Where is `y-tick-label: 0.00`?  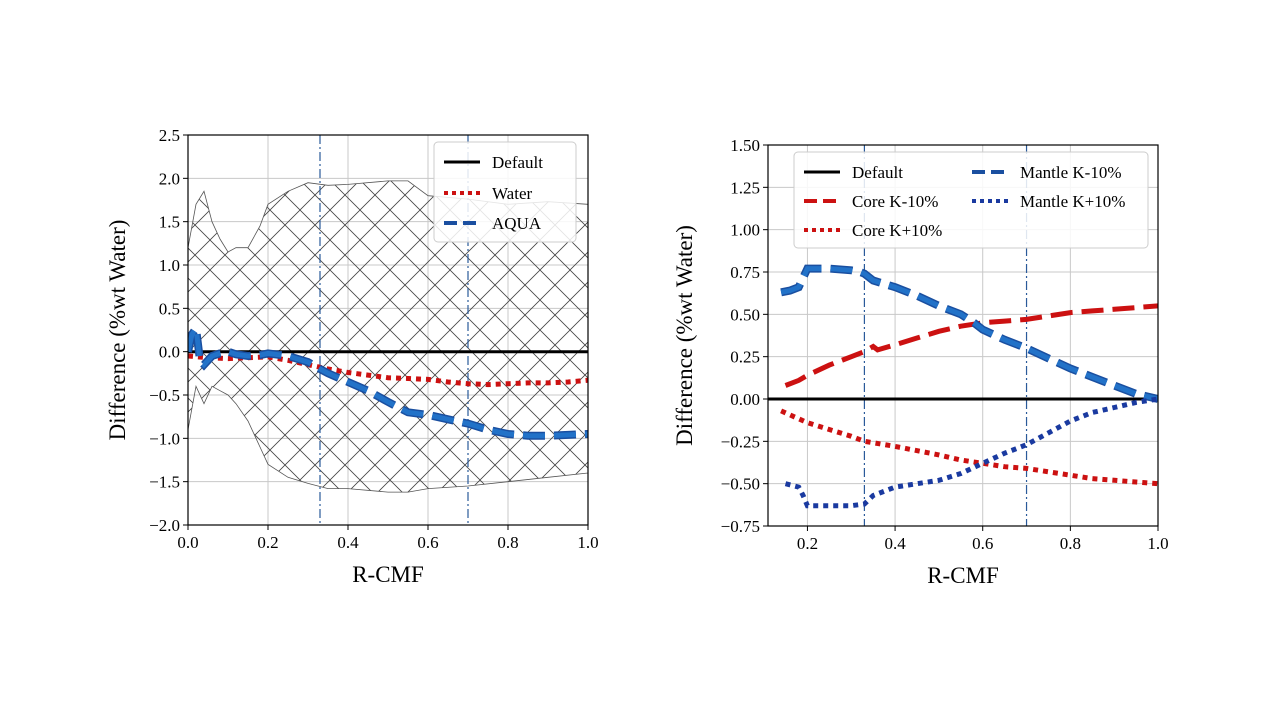
y-tick-label: 0.00 is located at coordinates (745, 399).